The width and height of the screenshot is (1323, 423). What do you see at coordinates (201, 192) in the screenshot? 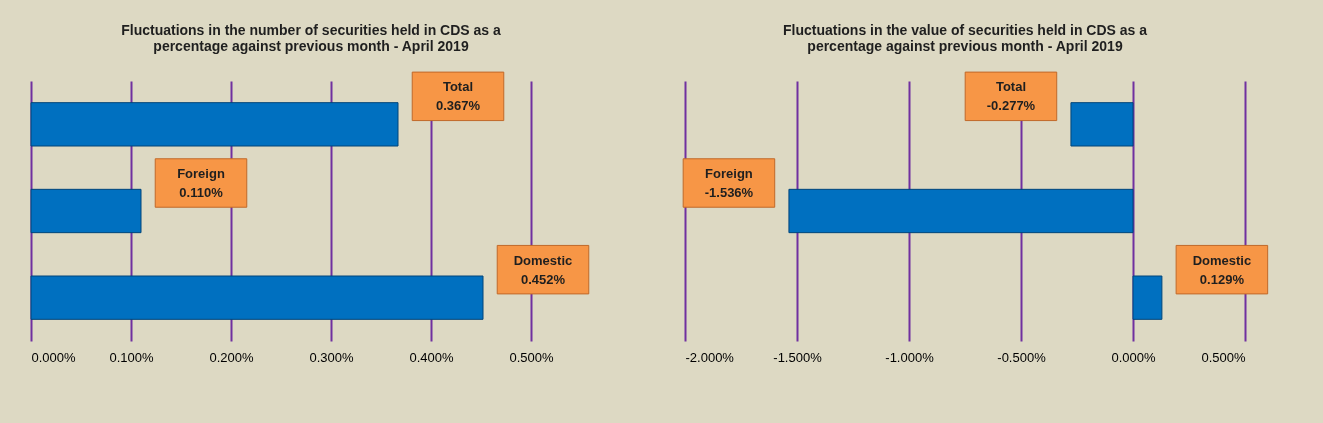
I see `text: 0.110%` at bounding box center [201, 192].